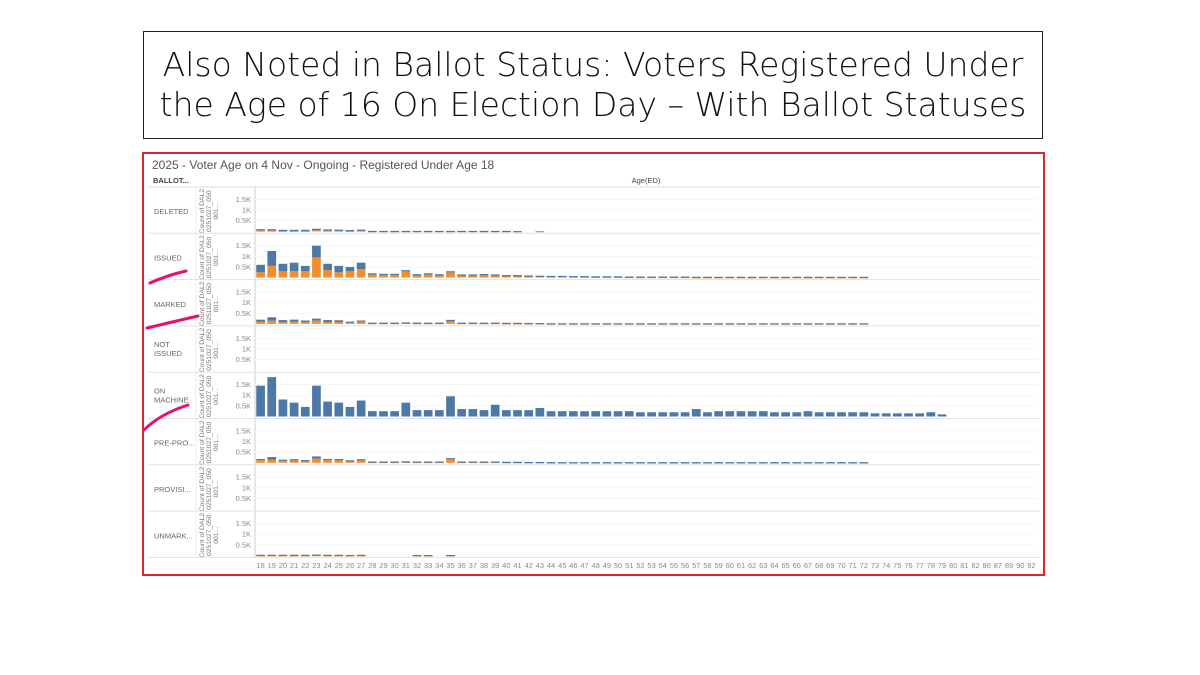 The width and height of the screenshot is (1200, 675). Describe the element at coordinates (1031, 565) in the screenshot. I see `x-tick-92: 92` at that location.